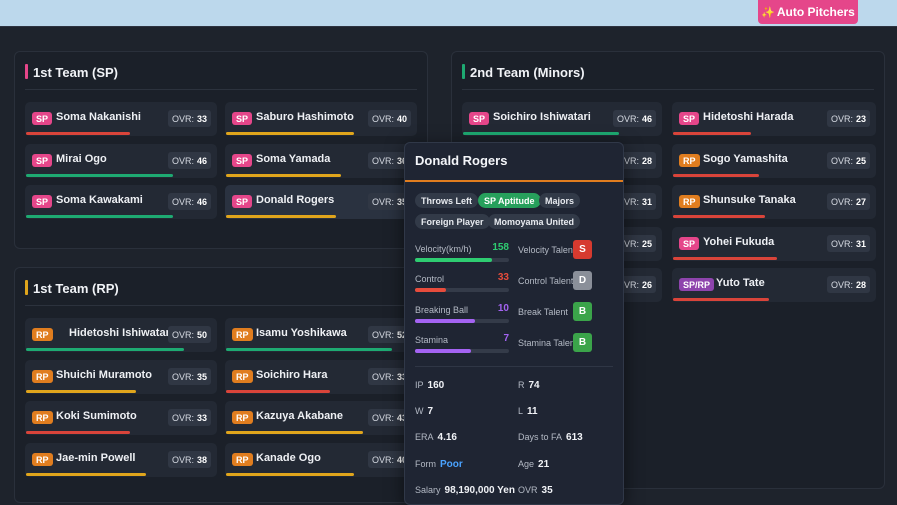 The image size is (897, 505). Describe the element at coordinates (774, 161) in the screenshot. I see `player-card-sogo-yamashita: RP Sogo Yamashita OVR: 25` at that location.